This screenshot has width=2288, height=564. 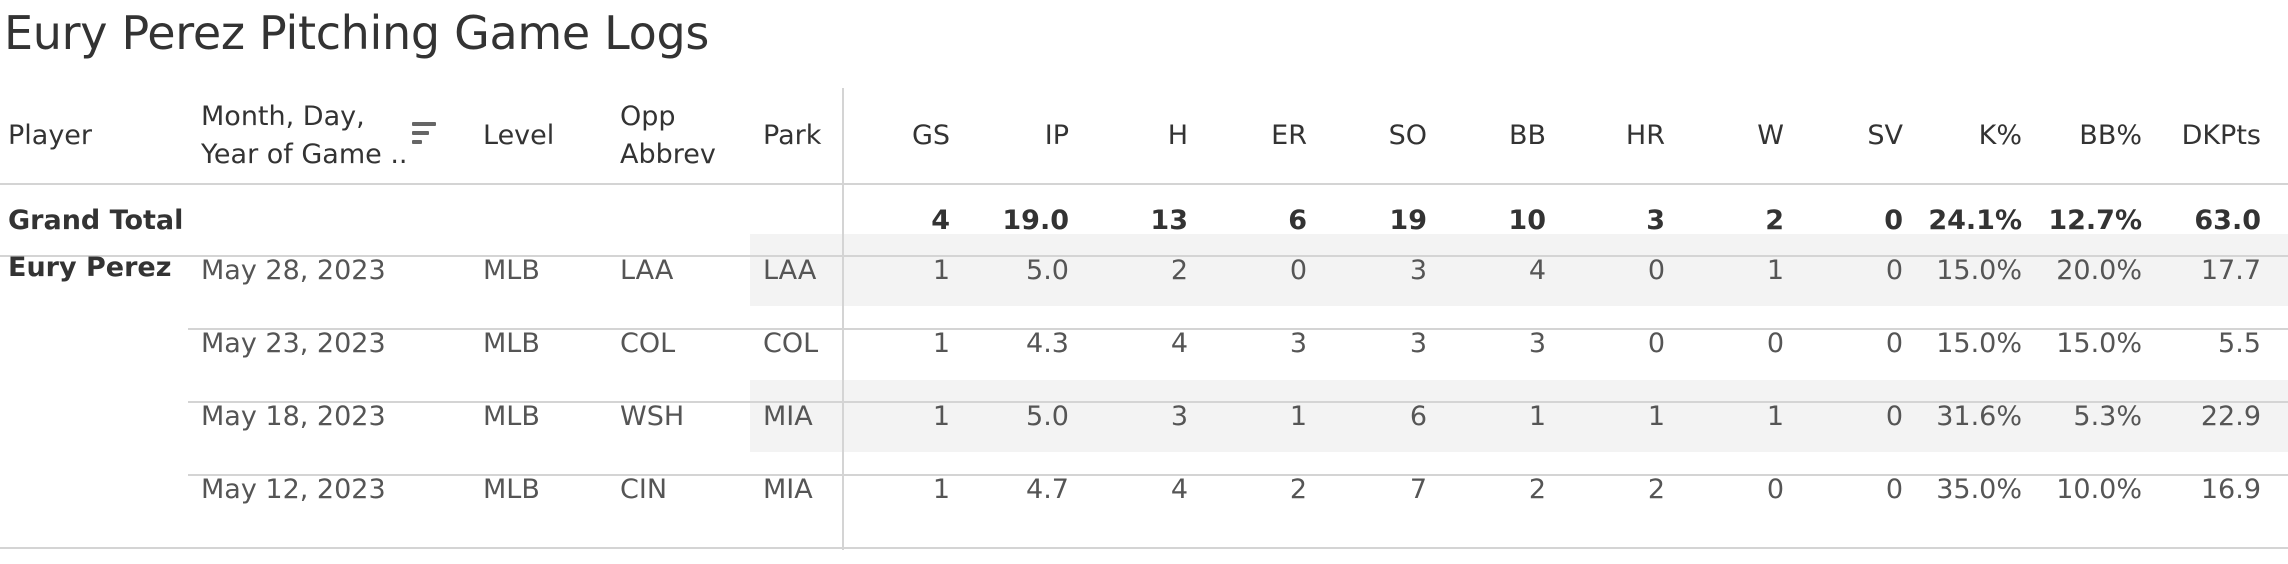 I want to click on row-w: 1, so click(x=1775, y=416).